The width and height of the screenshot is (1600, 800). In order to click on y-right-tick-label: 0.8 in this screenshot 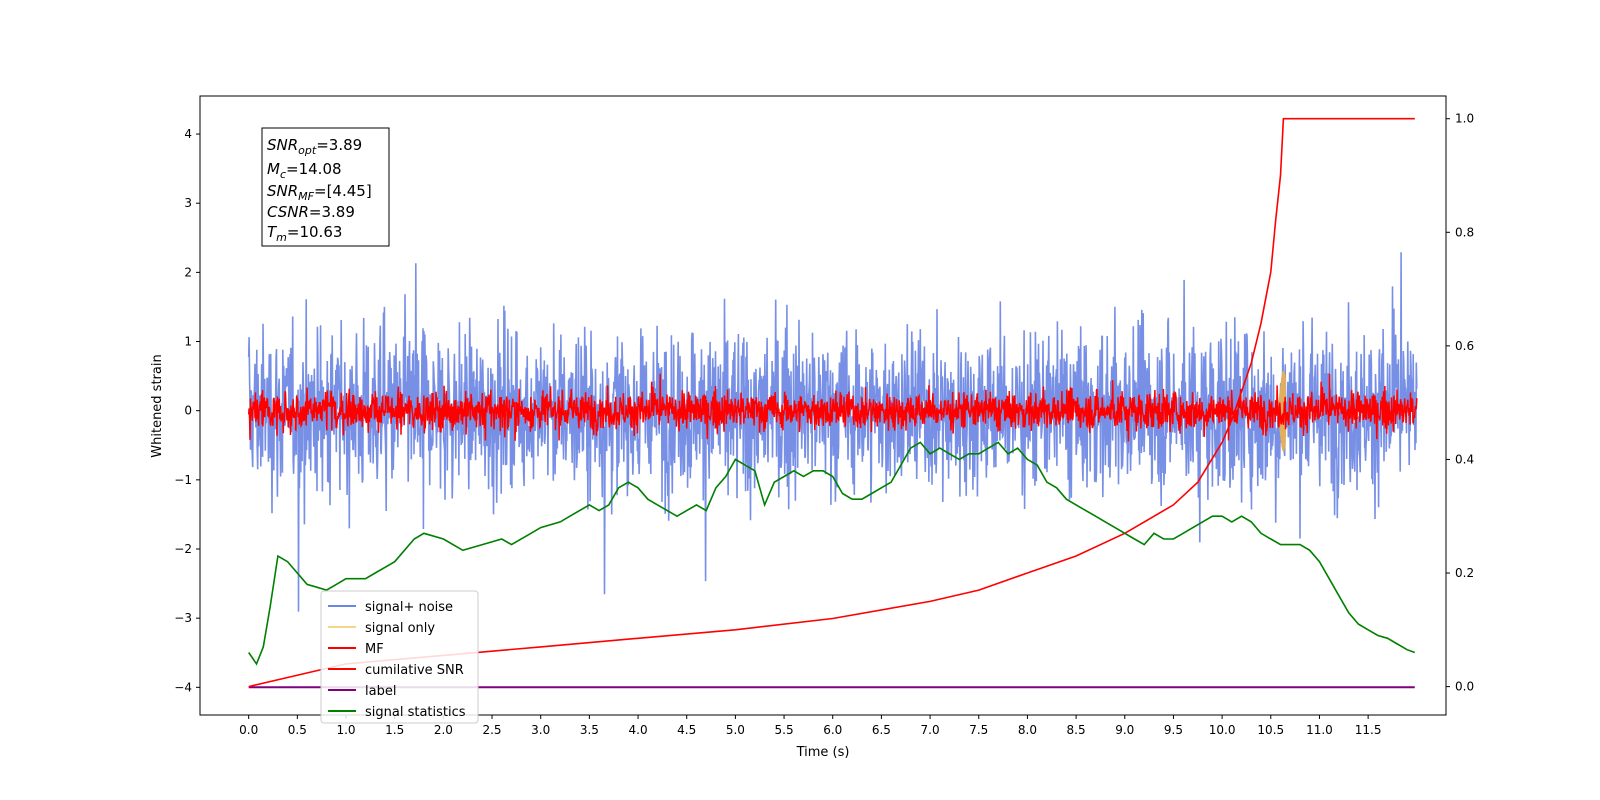, I will do `click(1464, 232)`.